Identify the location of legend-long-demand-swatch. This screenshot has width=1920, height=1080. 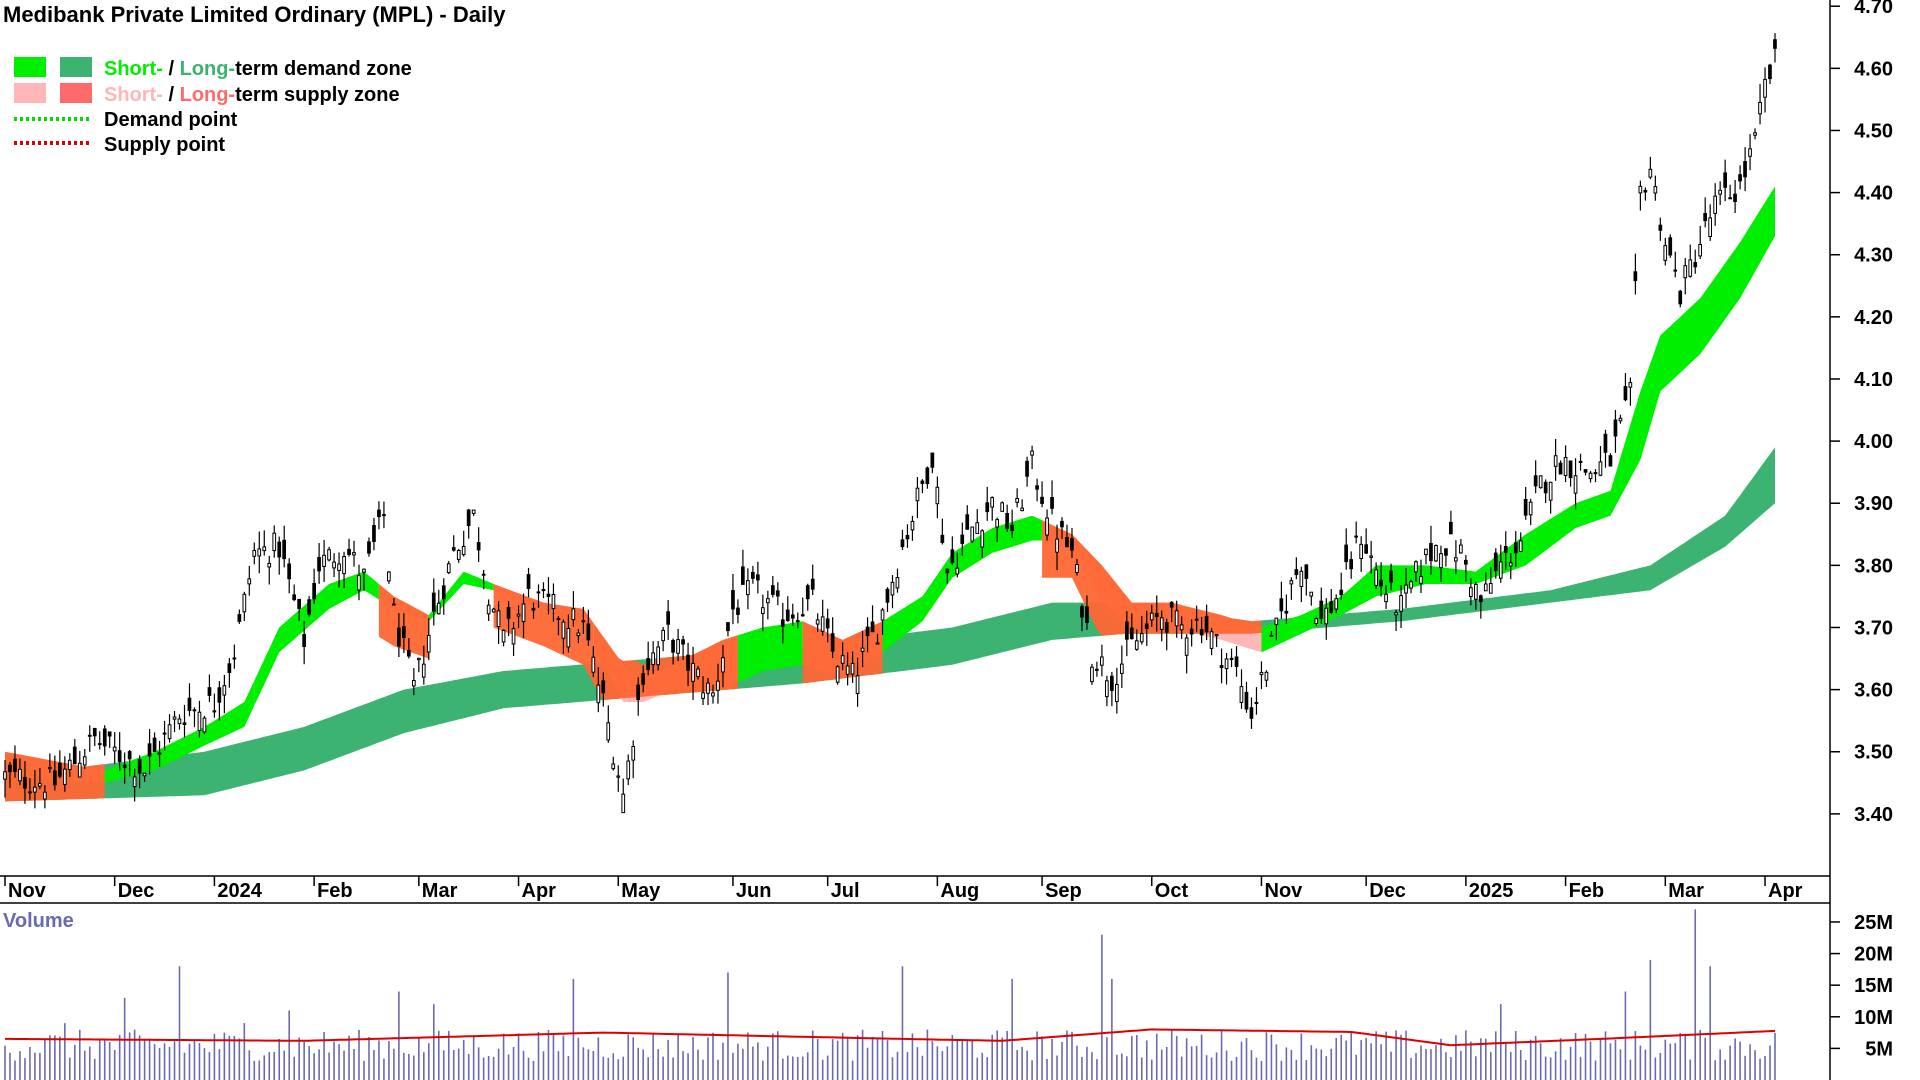
(76, 67).